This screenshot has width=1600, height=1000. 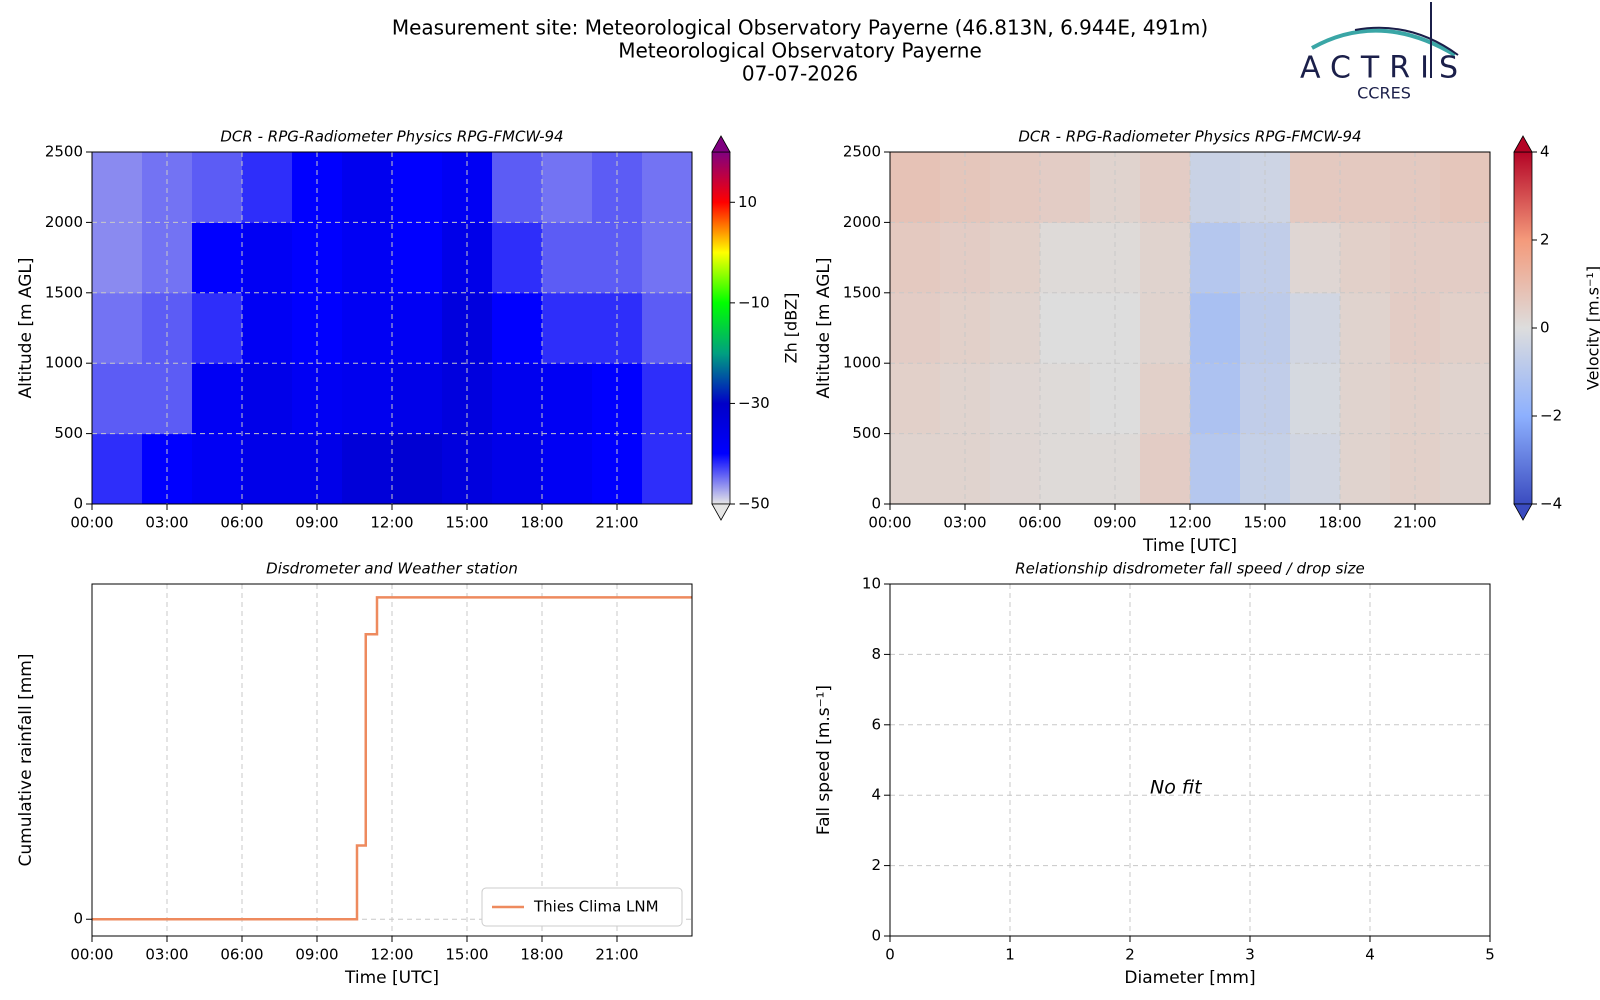 What do you see at coordinates (876, 795) in the screenshot?
I see `y-tick-label: 4` at bounding box center [876, 795].